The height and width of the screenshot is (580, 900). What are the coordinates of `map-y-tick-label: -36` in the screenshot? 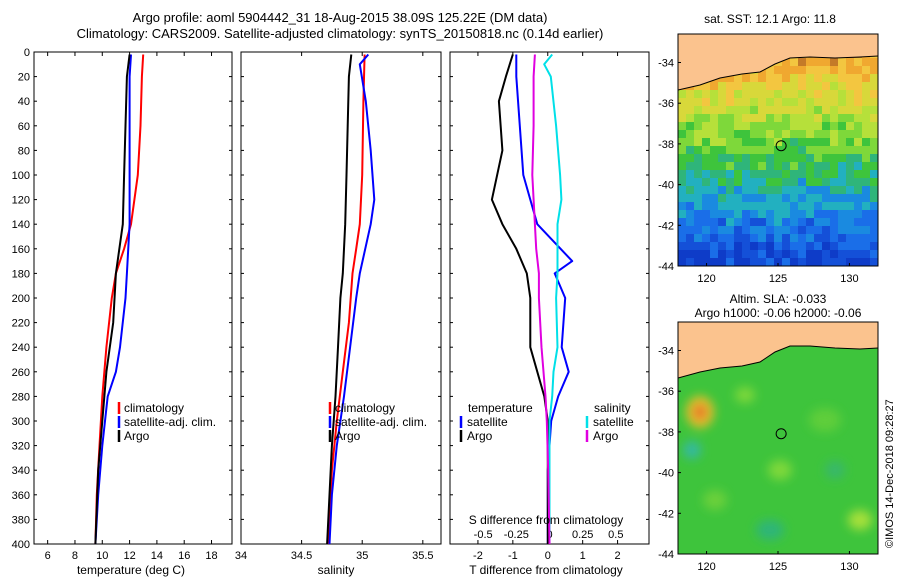 It's located at (666, 392).